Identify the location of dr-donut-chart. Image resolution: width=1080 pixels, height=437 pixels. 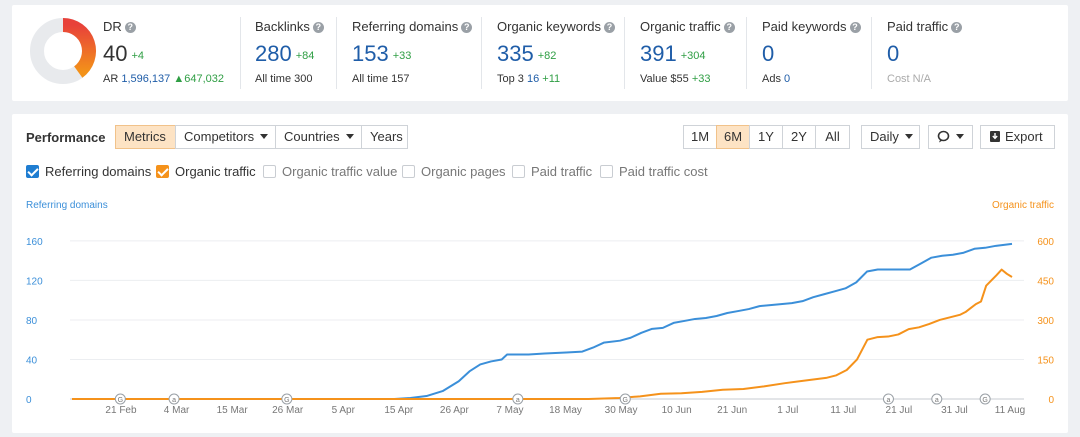
(63, 51).